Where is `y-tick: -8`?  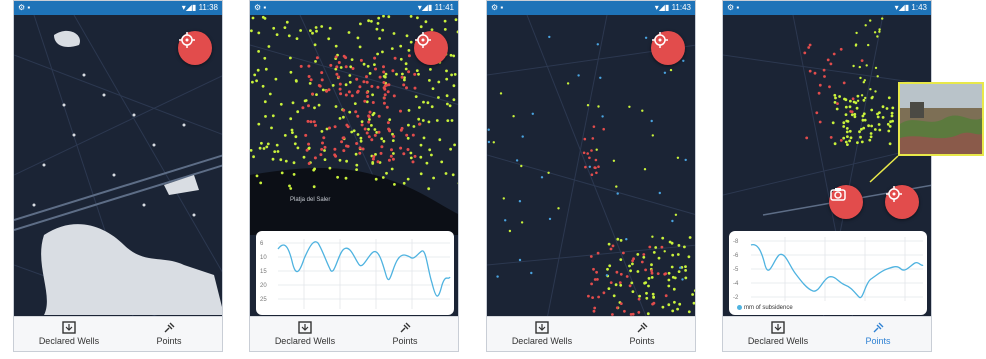 y-tick: -8 is located at coordinates (736, 242).